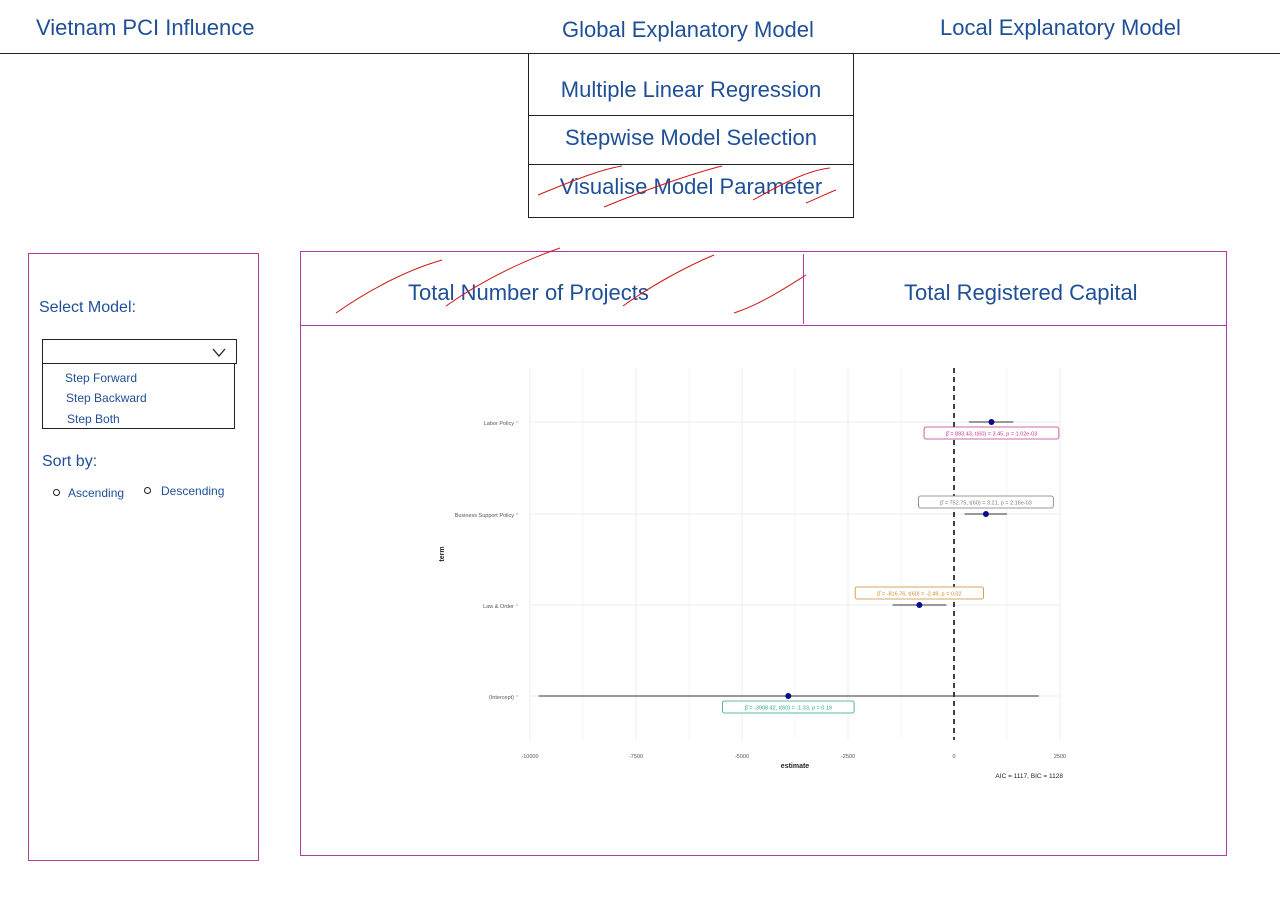 The width and height of the screenshot is (1280, 903). What do you see at coordinates (688, 29) in the screenshot?
I see `nav-global-model: Global Explanatory Model` at bounding box center [688, 29].